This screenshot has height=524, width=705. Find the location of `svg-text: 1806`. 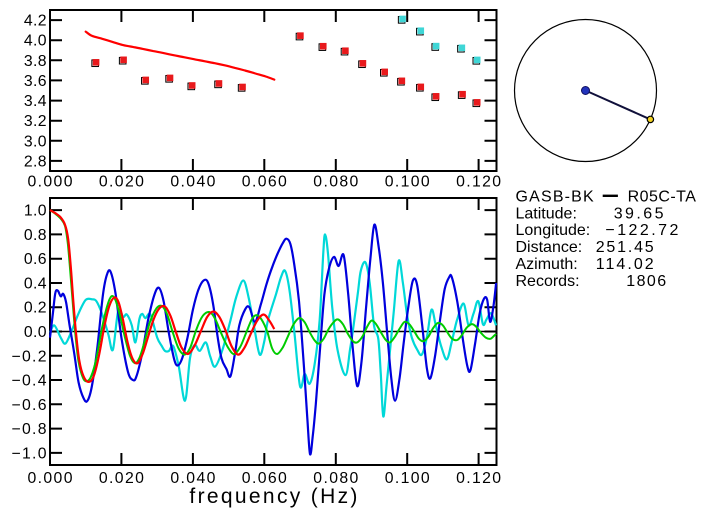

svg-text: 1806 is located at coordinates (646, 281).